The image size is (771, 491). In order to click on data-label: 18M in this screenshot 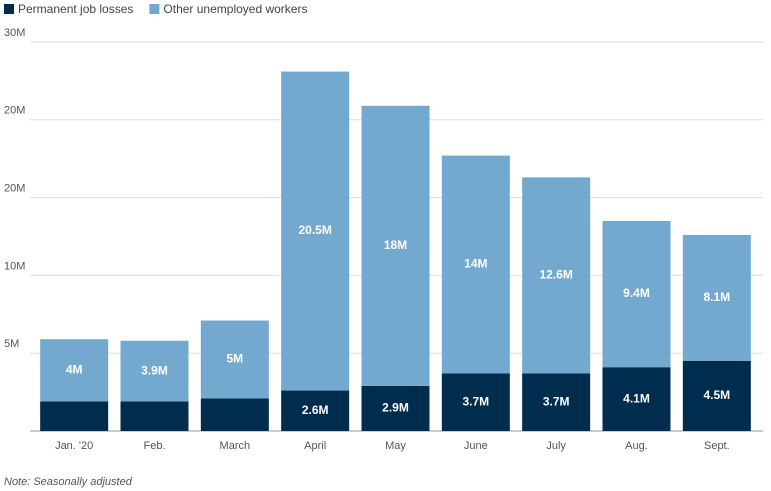, I will do `click(395, 245)`.